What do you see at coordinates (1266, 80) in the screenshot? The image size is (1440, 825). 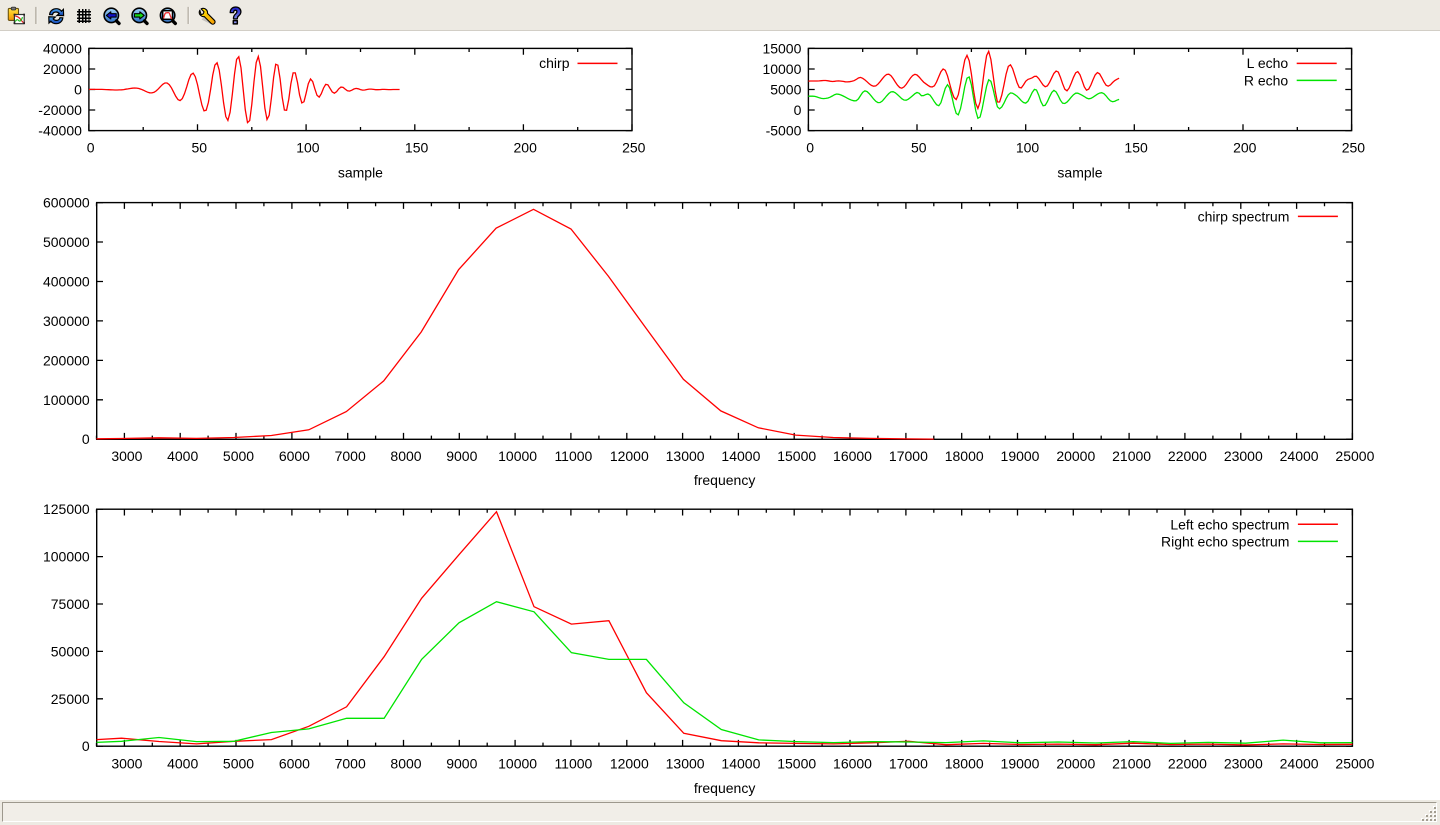 I see `svg-text: R echo` at bounding box center [1266, 80].